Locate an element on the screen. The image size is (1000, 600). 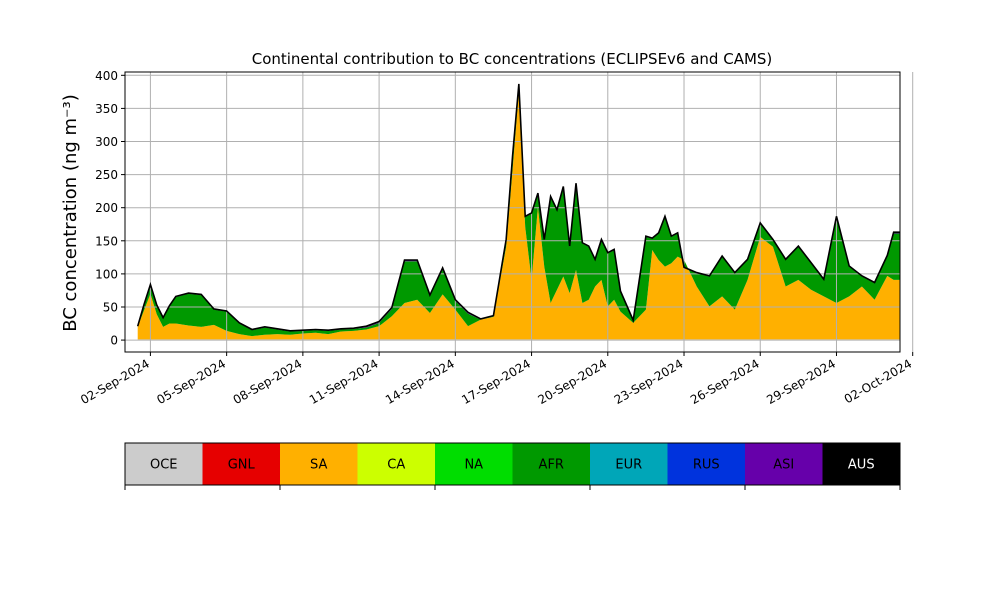
legend-swatch-aus is located at coordinates (861, 464).